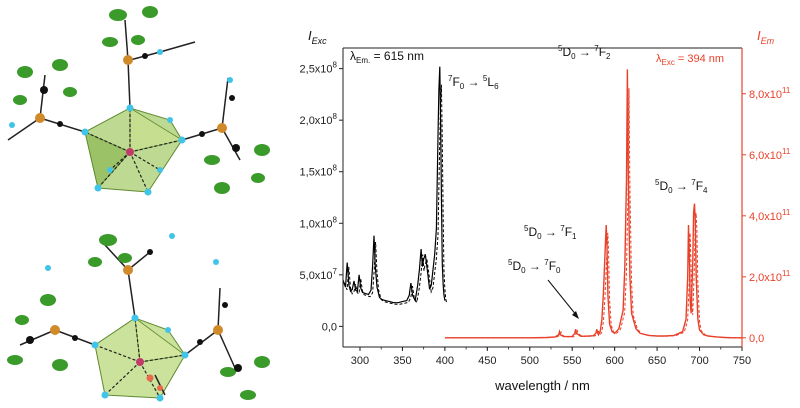  I want to click on transition-label-7f0: 5D0 → 7F0, so click(534, 266).